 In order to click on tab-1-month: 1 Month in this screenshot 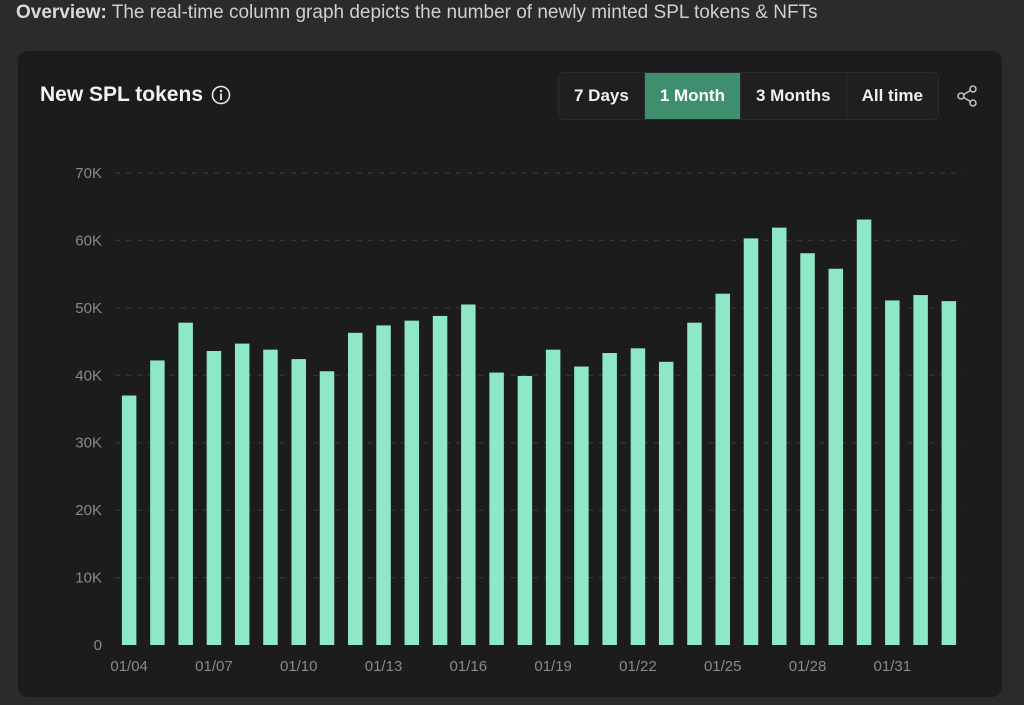, I will do `click(692, 96)`.